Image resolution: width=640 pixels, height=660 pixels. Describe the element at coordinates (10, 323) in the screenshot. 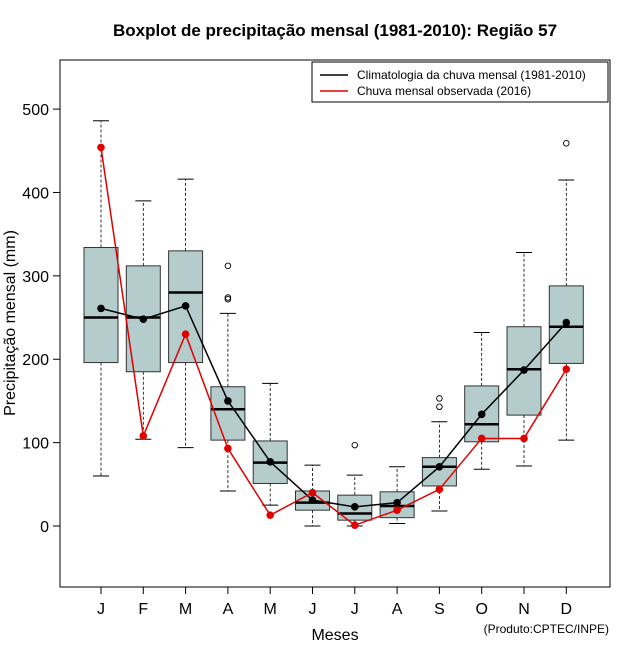

I see `y-axis-label: Precipitação mensal (mm)` at that location.